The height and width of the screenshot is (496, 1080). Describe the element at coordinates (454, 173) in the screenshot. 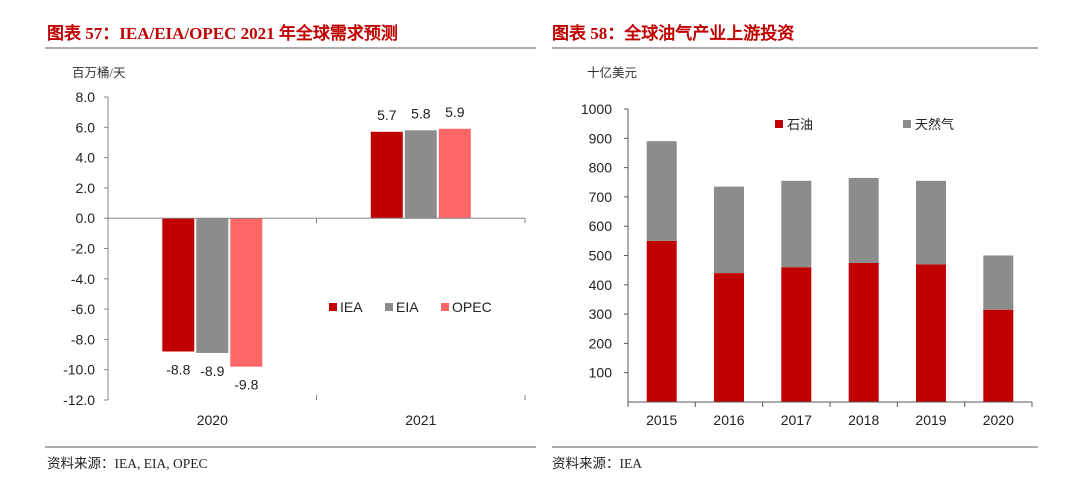

I see `bar-opec-2021` at that location.